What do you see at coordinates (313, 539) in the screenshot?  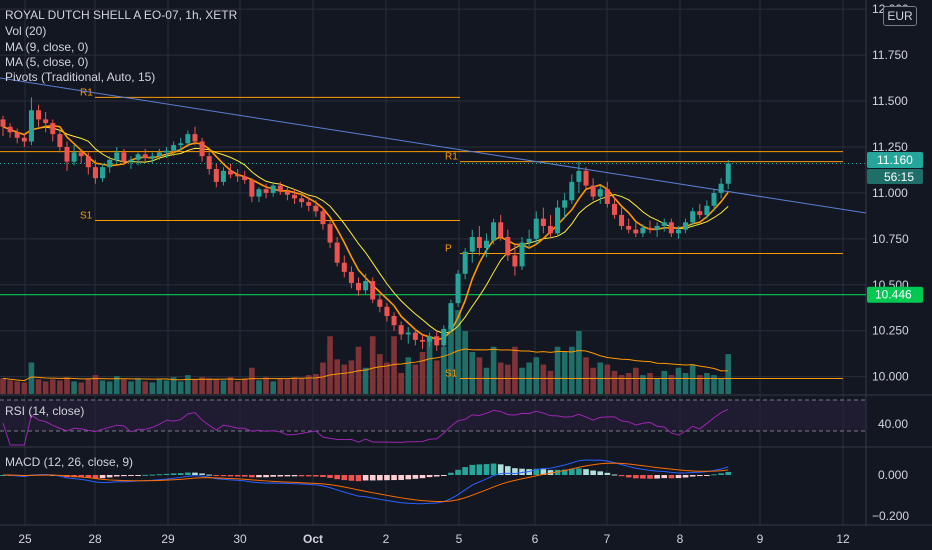 I see `time-label-4: Oct` at bounding box center [313, 539].